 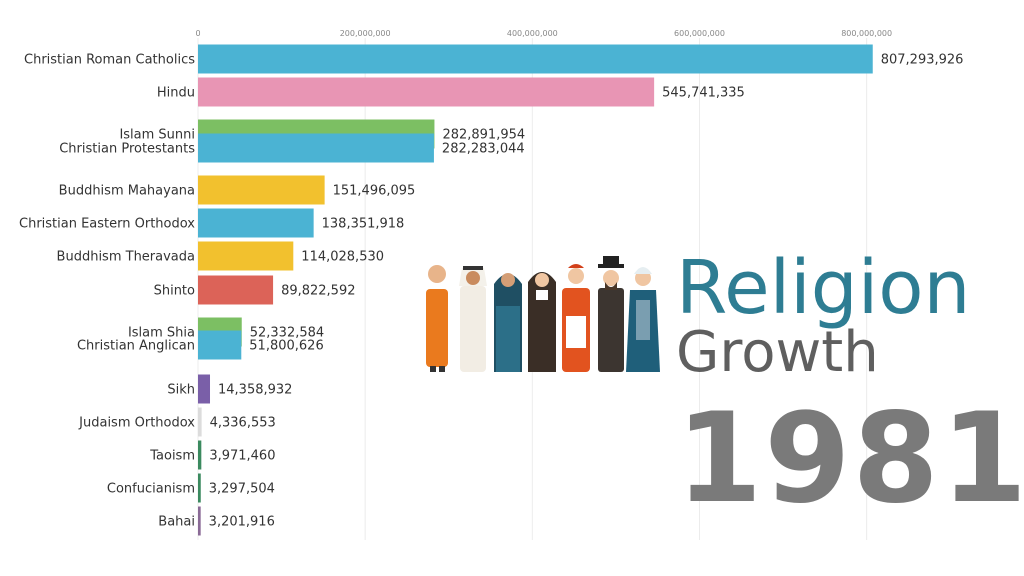 I want to click on value-label: 14,358,932, so click(x=255, y=390).